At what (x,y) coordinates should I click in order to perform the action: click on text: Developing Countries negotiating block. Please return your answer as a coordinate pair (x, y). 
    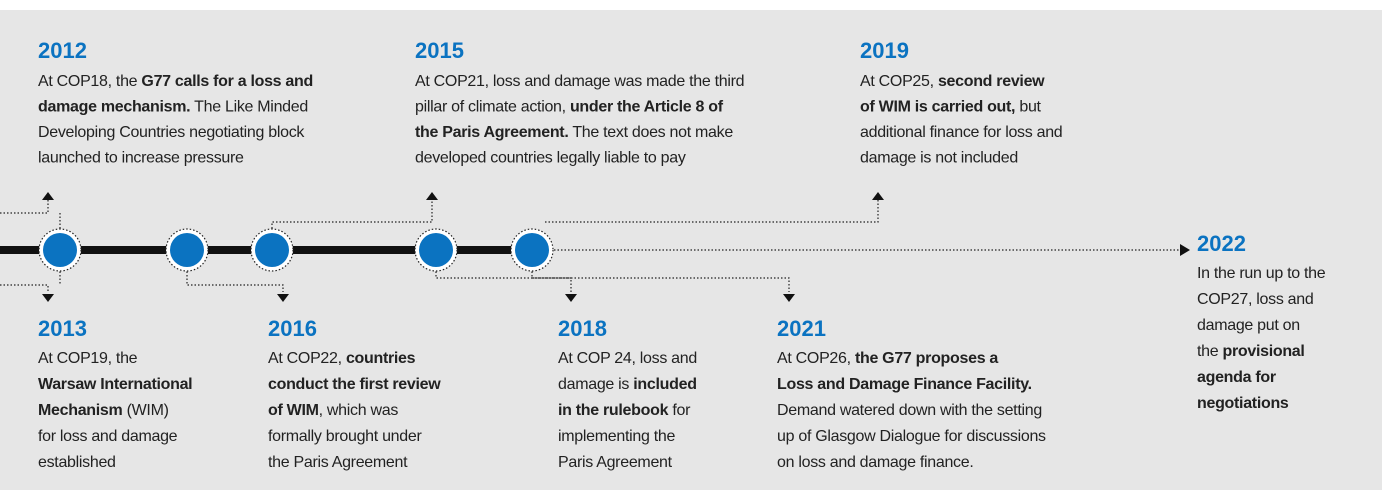
    Looking at the image, I should click on (171, 132).